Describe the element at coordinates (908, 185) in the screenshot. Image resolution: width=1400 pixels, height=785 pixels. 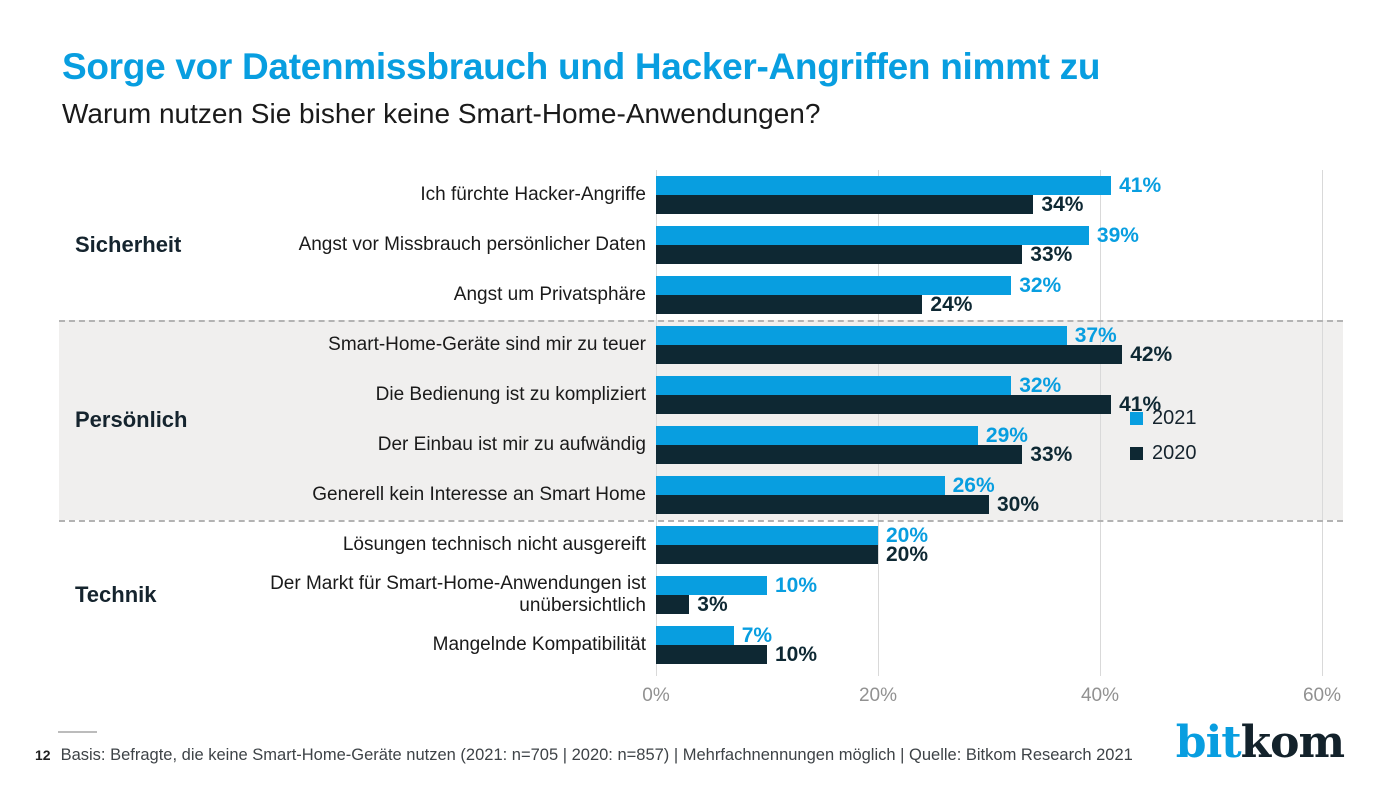
I see `bar-2021: 41%` at that location.